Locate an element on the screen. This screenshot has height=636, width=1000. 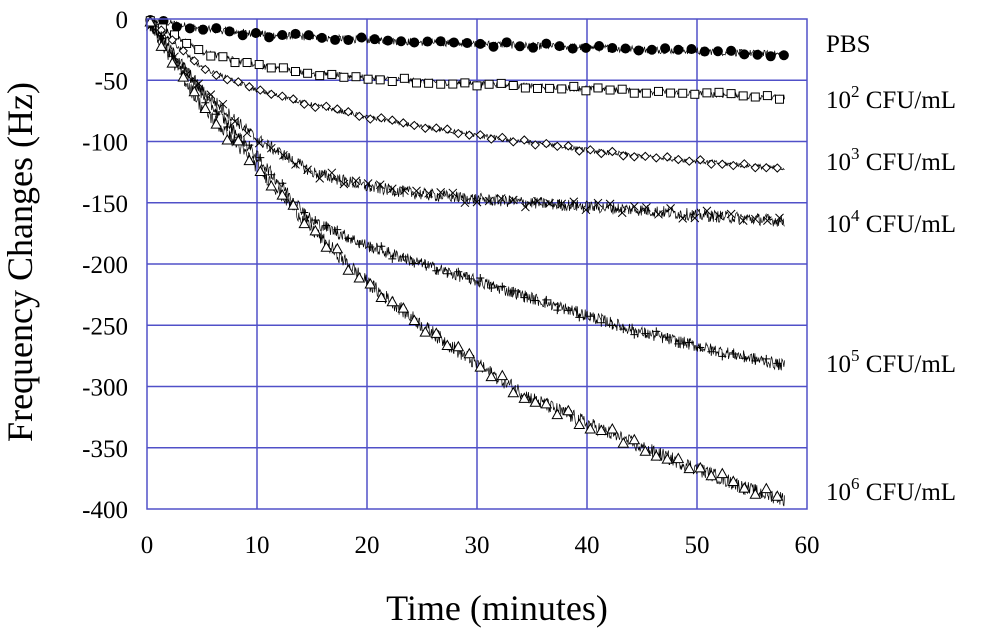
series-label-exponent: 4 is located at coordinates (855, 215).